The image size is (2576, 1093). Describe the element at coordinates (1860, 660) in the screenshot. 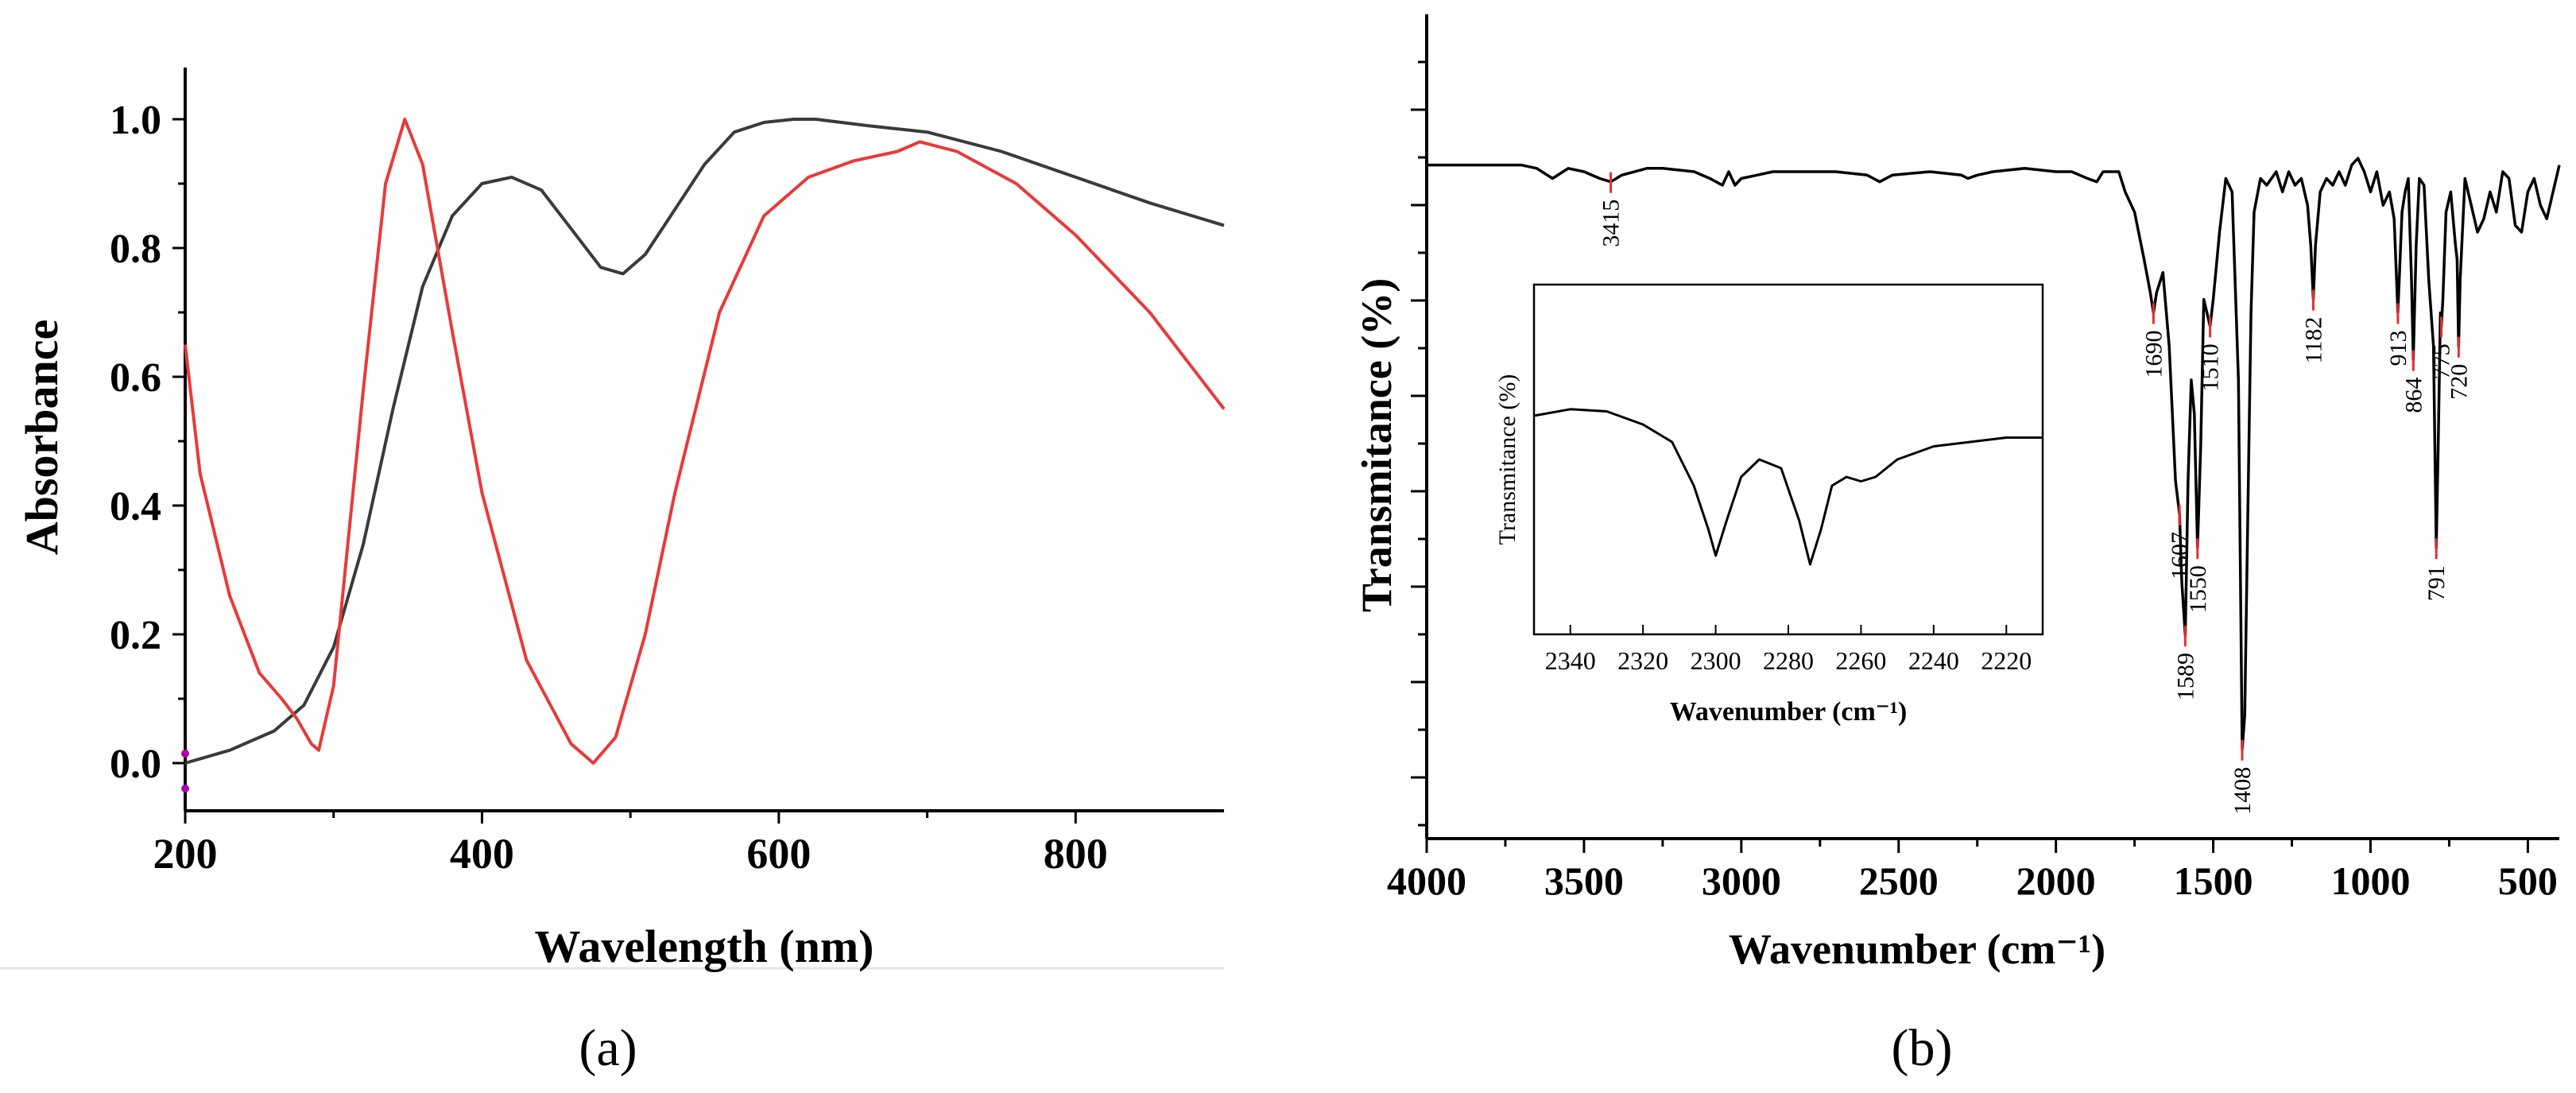

I see `inset-x-tick-label: 2260` at that location.